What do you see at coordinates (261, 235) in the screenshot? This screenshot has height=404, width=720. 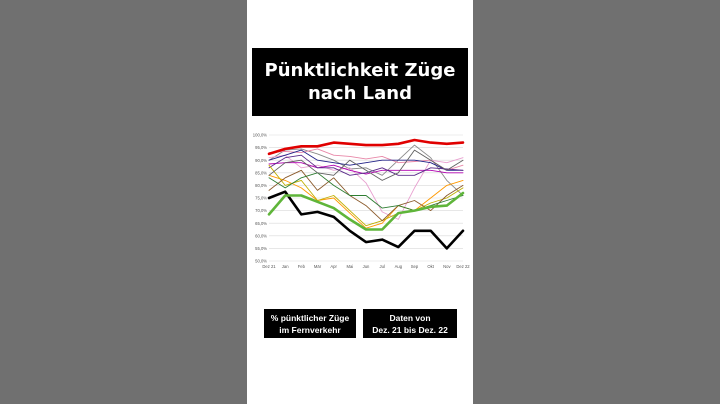 I see `y-tick-label: 60,0%` at bounding box center [261, 235].